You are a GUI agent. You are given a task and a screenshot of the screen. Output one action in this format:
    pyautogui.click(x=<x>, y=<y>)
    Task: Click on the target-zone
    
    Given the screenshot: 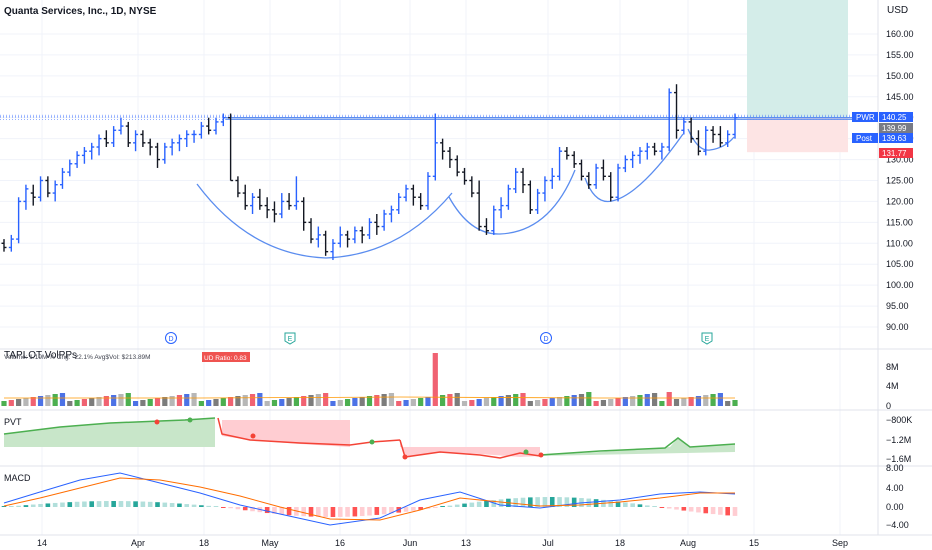 What is the action you would take?
    pyautogui.click(x=797, y=59)
    